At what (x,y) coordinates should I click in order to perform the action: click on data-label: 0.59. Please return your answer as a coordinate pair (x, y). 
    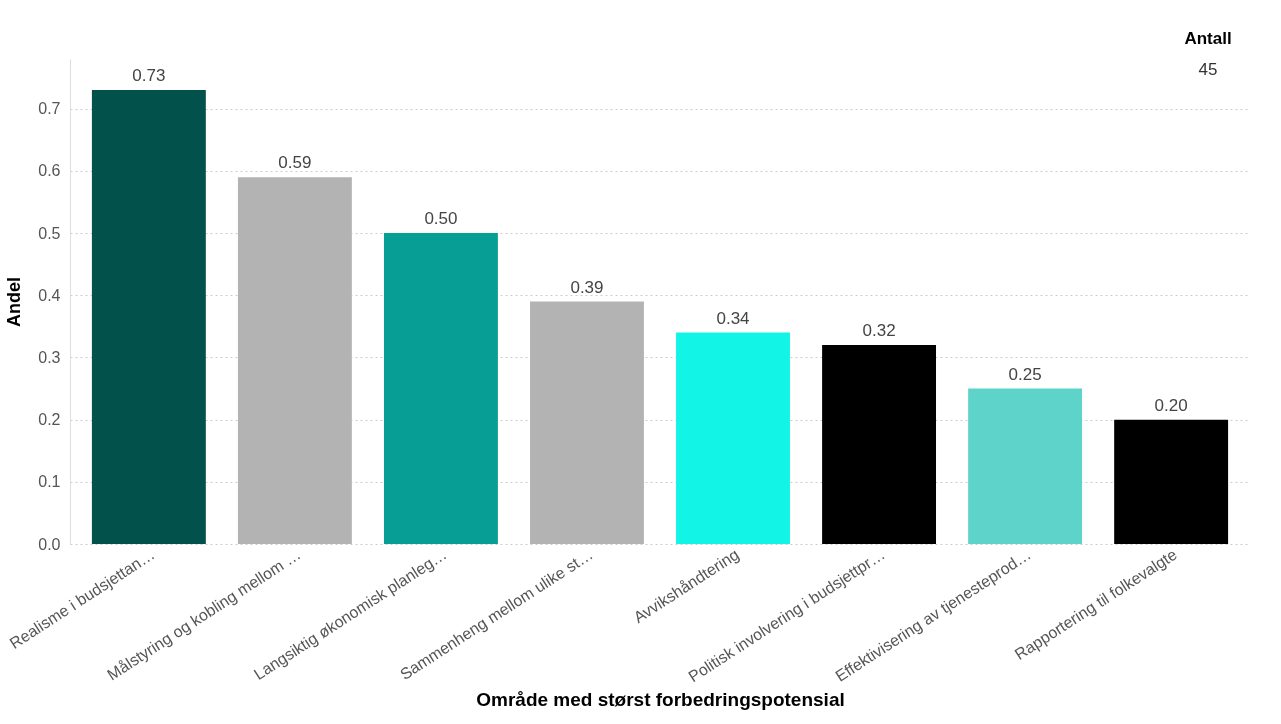
    Looking at the image, I should click on (295, 163).